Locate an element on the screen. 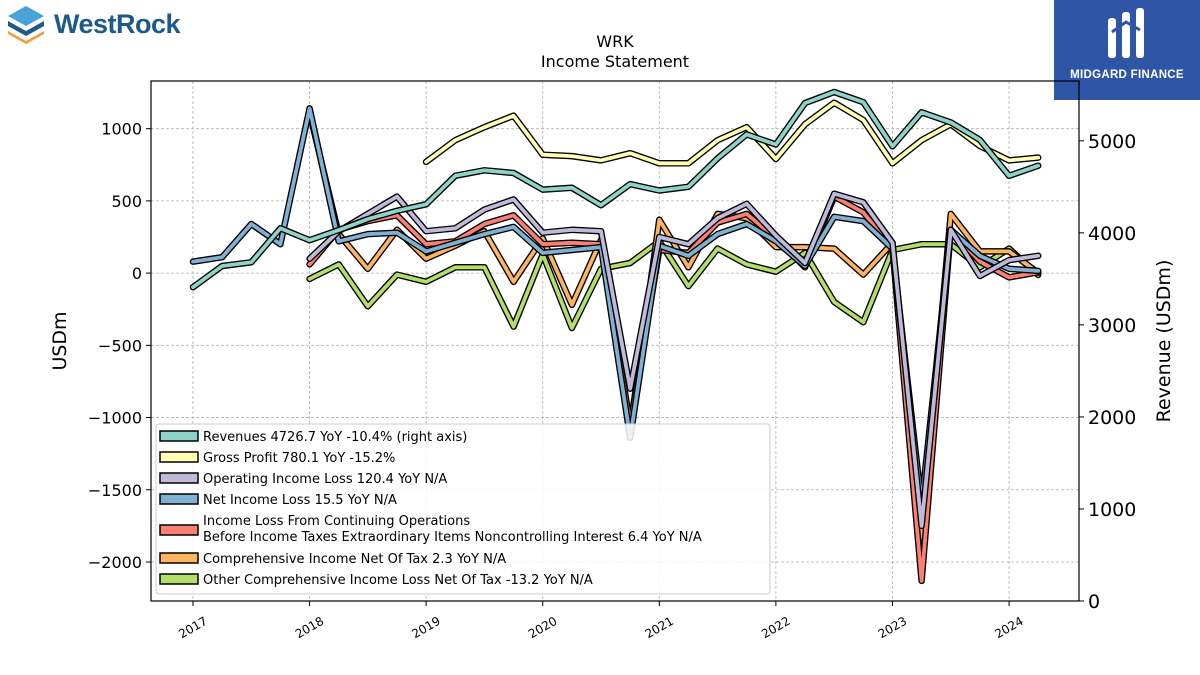 This screenshot has width=1200, height=675. y-tick-label: −500 is located at coordinates (120, 345).